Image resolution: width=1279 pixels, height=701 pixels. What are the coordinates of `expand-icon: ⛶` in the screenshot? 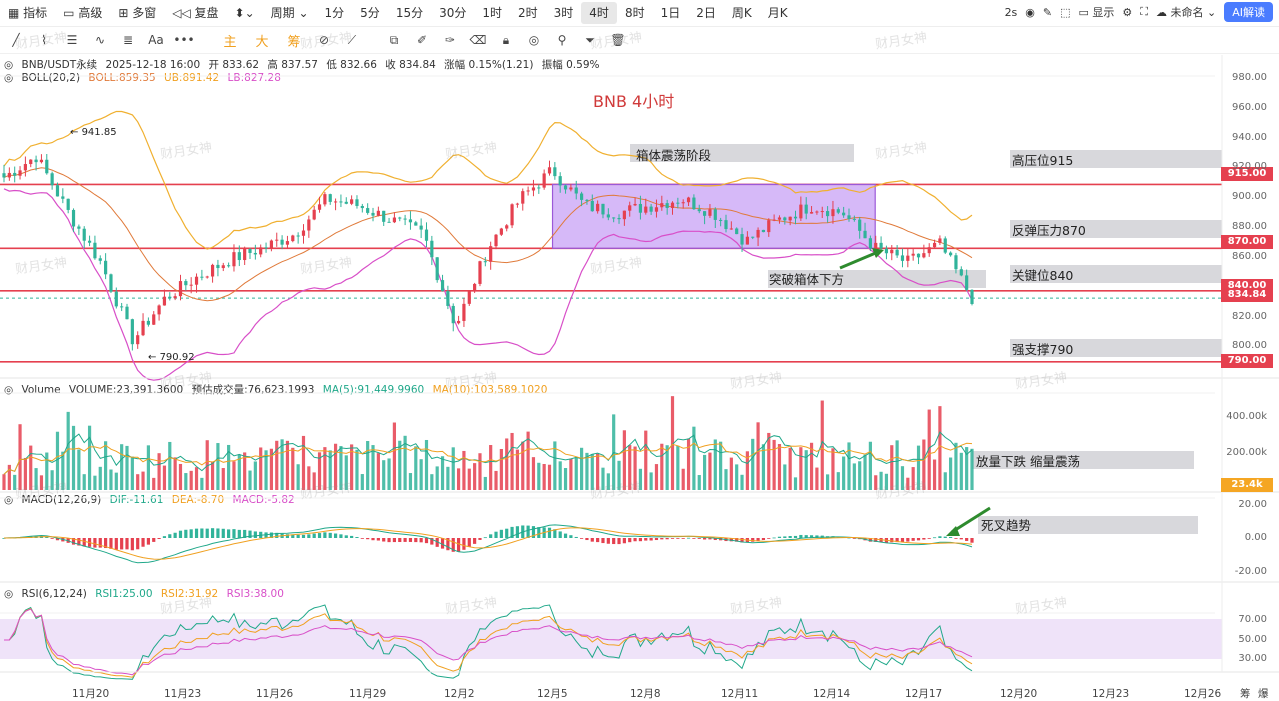 It's located at (1144, 11).